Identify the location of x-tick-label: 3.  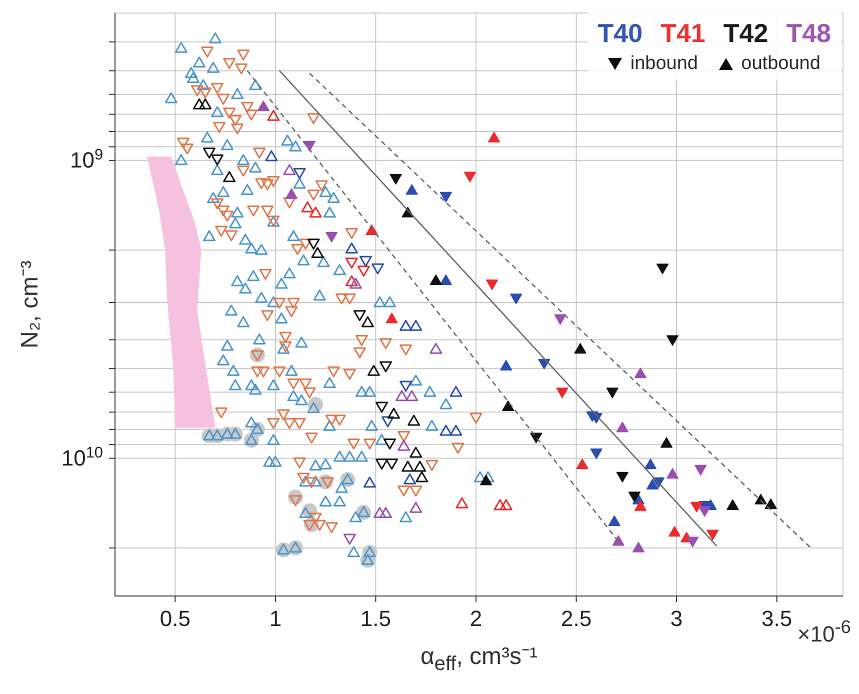
(676, 618).